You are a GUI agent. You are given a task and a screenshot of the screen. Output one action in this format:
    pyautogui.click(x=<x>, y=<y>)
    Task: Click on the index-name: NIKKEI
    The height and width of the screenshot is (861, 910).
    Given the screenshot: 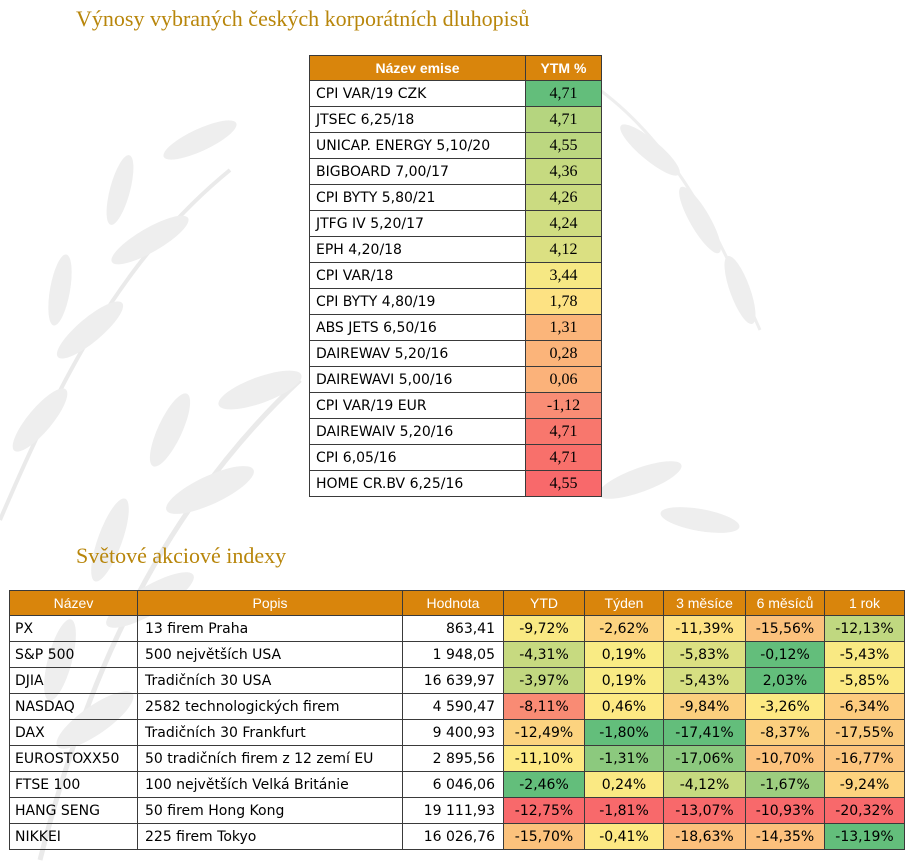 What is the action you would take?
    pyautogui.click(x=73, y=836)
    